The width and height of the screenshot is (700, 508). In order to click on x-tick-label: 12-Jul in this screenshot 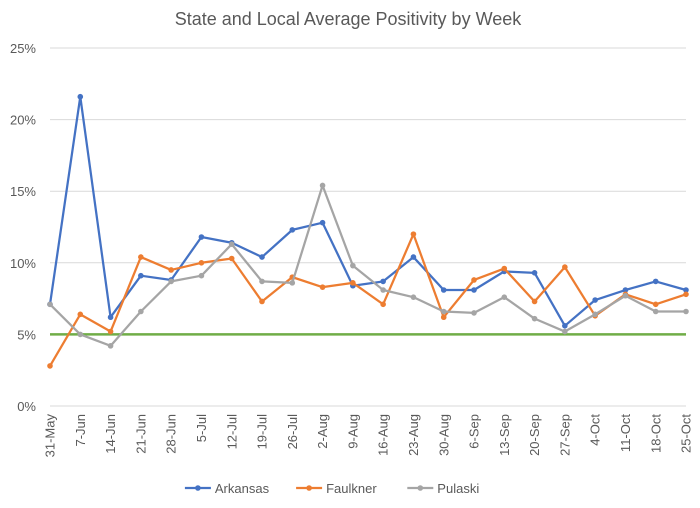, I will do `click(231, 432)`.